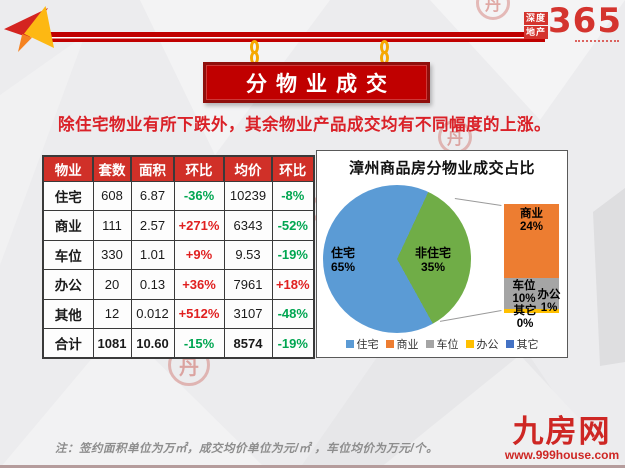 The height and width of the screenshot is (468, 625). Describe the element at coordinates (152, 168) in the screenshot. I see `col-header-area: 面积` at that location.